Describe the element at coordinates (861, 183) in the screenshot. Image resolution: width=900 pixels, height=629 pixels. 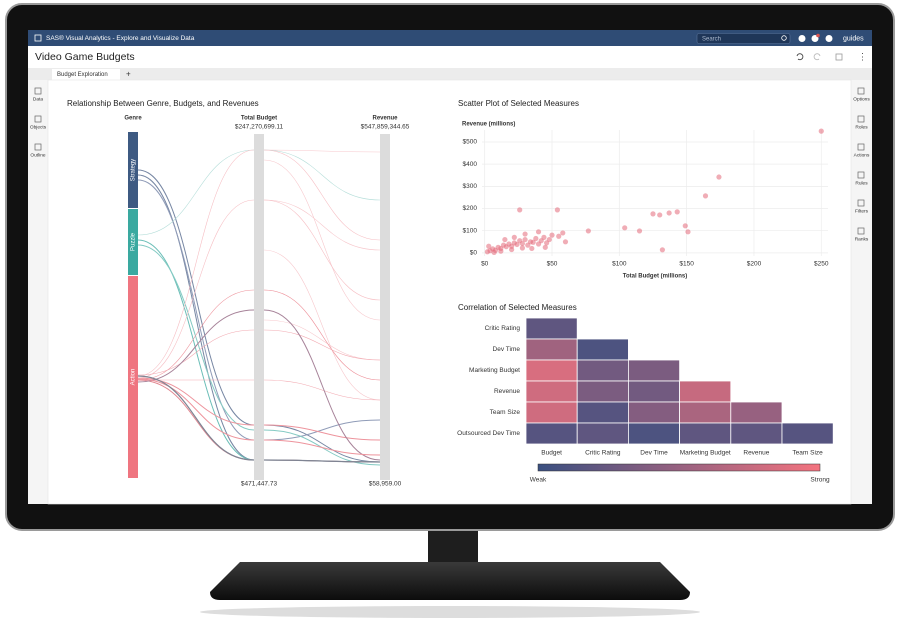
I see `rail-label: Rules` at that location.